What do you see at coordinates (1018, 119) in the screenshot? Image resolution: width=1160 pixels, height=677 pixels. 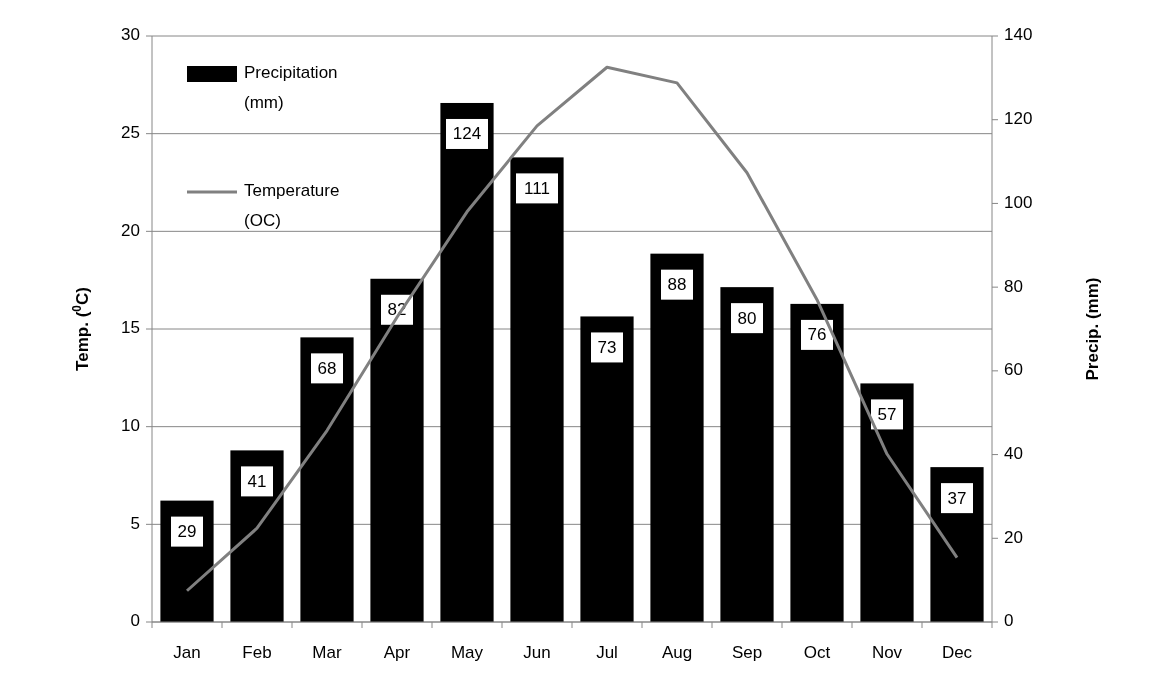 I see `y2-tick-label: 120` at bounding box center [1018, 119].